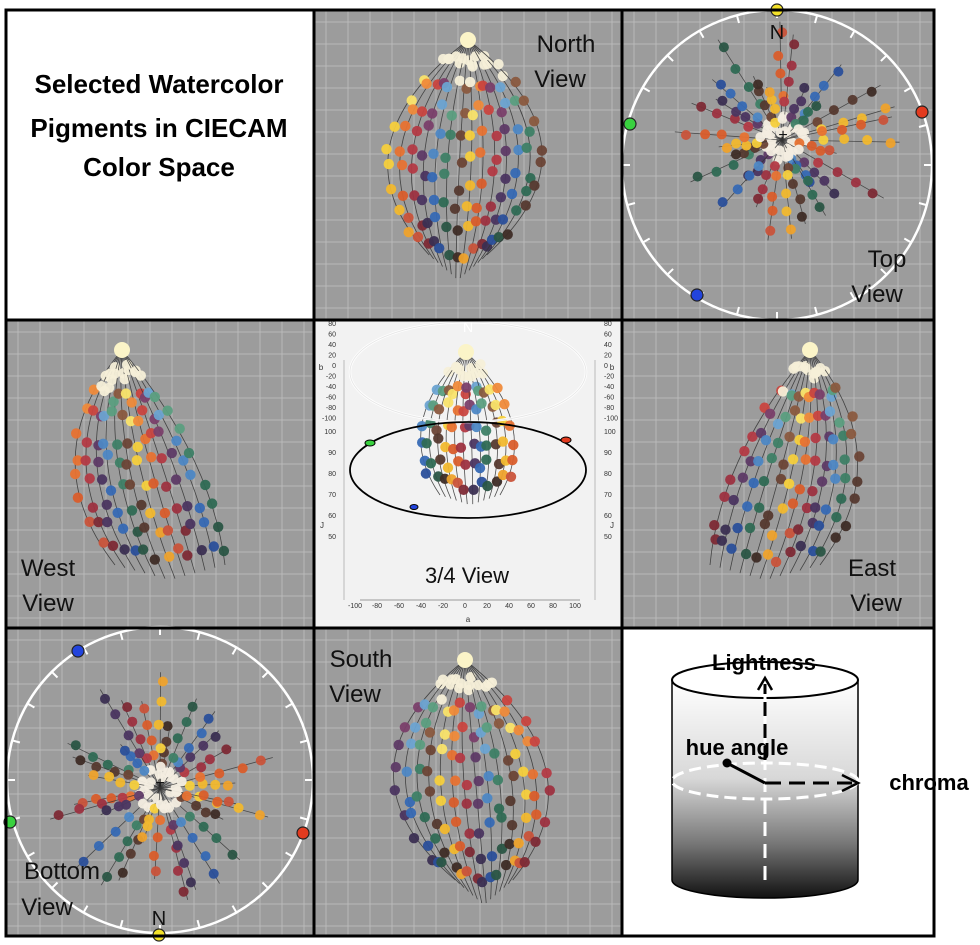  Describe the element at coordinates (608, 537) in the screenshot. I see `tq-j-tick-right: 50` at that location.